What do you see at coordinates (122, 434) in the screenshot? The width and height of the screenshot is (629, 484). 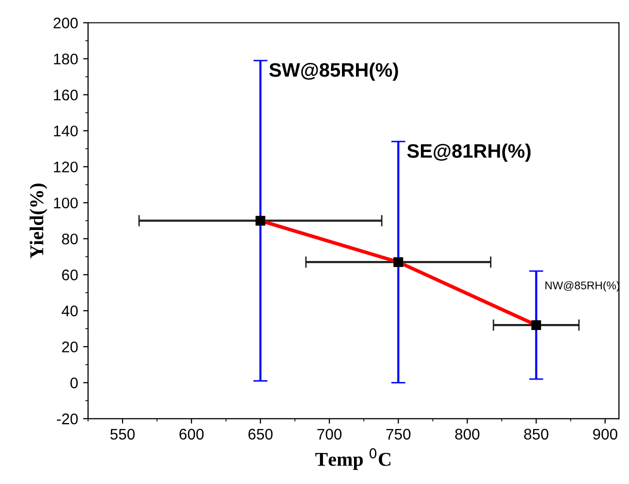 I see `x-tick-label: 550` at bounding box center [122, 434].